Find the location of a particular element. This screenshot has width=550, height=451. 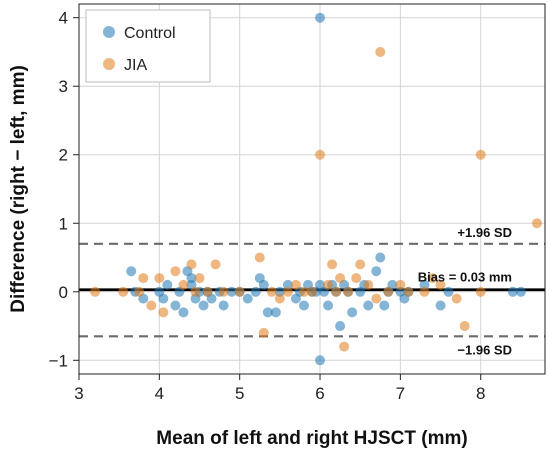

sd-limit-label: −1.96 SD is located at coordinates (484, 349).